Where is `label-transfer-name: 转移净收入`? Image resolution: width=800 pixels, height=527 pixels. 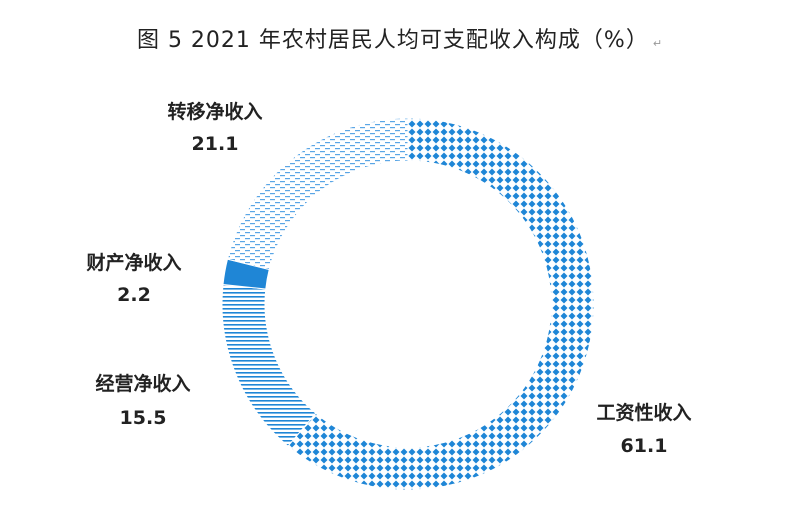
label-transfer-name: 转移净收入 is located at coordinates (214, 111).